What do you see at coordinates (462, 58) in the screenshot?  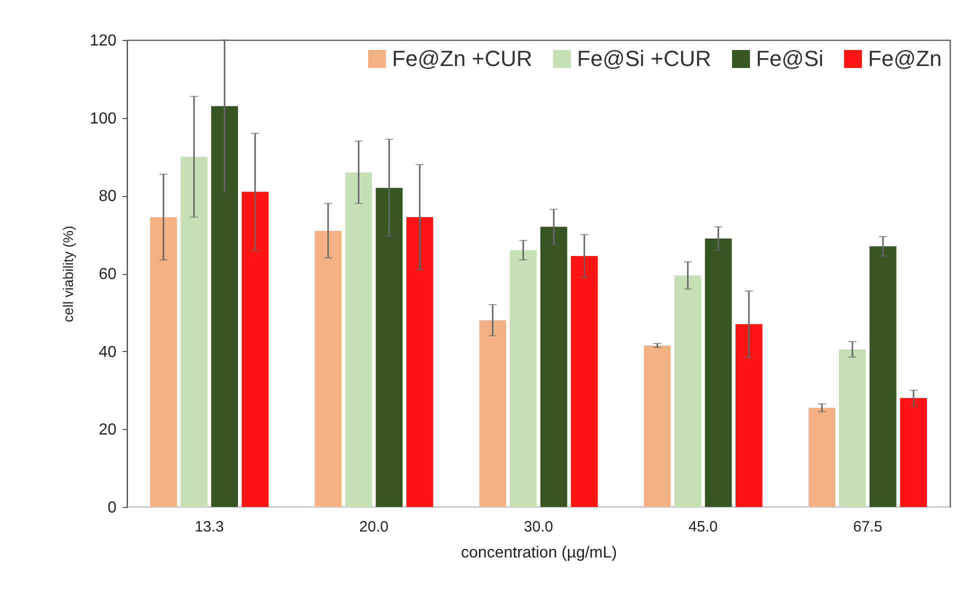 I see `legend-label: Fe@Zn +CUR` at bounding box center [462, 58].